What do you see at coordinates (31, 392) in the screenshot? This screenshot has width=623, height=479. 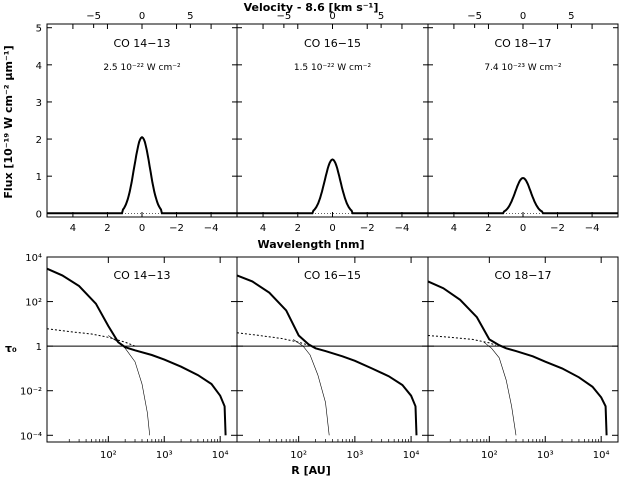 I see `y-tick-label: 10⁻²` at bounding box center [31, 392].